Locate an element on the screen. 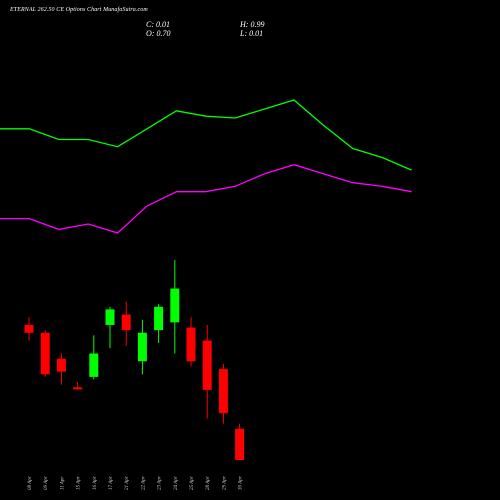  x-tick-label: 08 Apr is located at coordinates (30, 483).